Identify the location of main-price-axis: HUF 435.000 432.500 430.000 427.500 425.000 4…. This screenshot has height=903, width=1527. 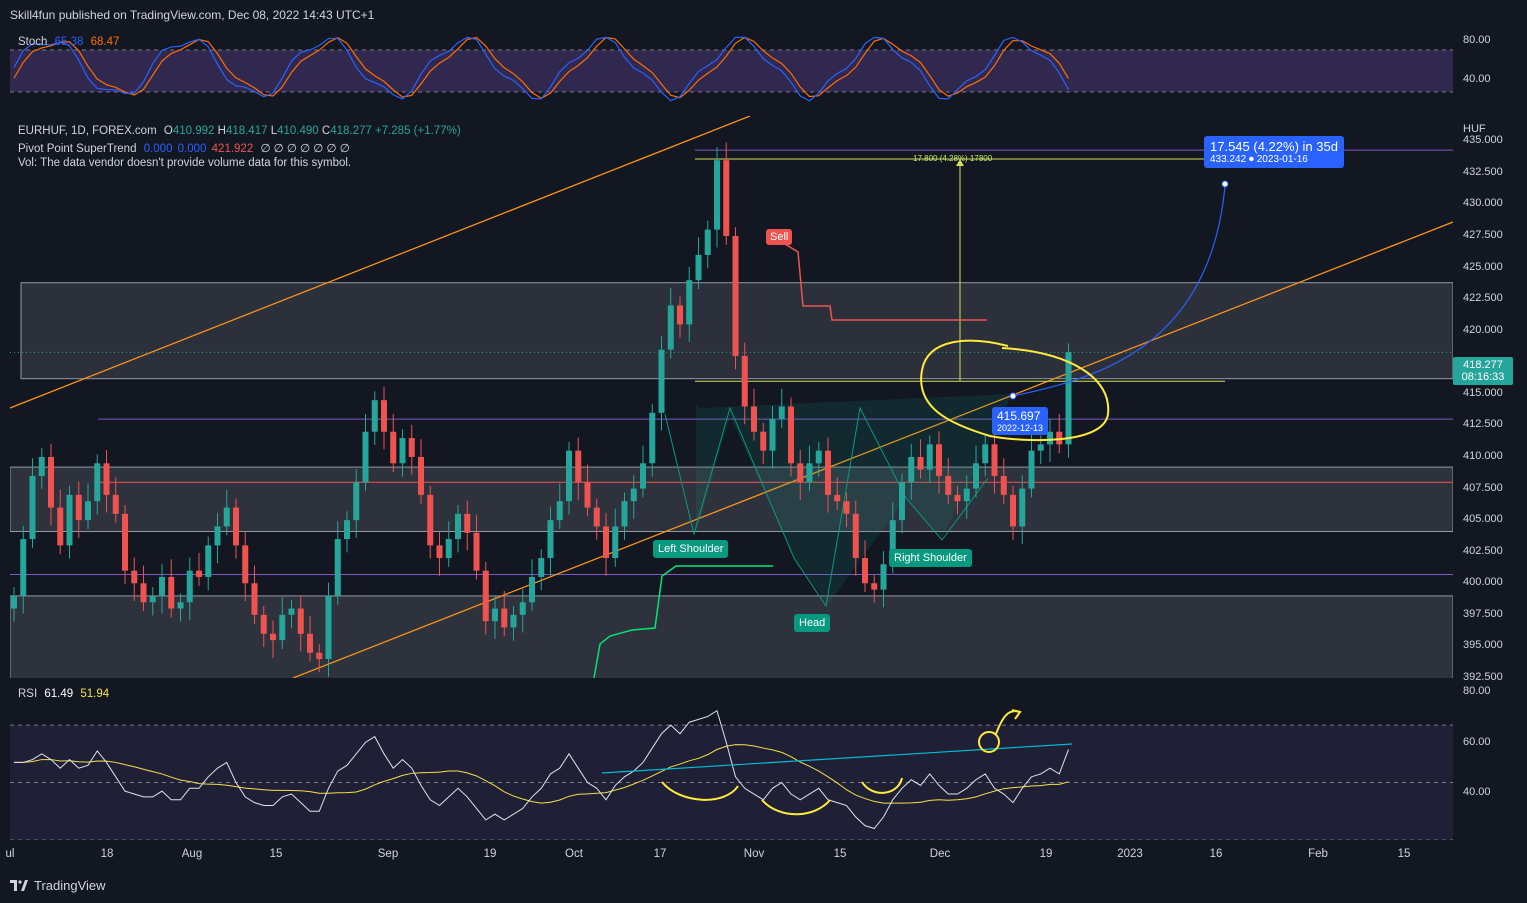
(1490, 399).